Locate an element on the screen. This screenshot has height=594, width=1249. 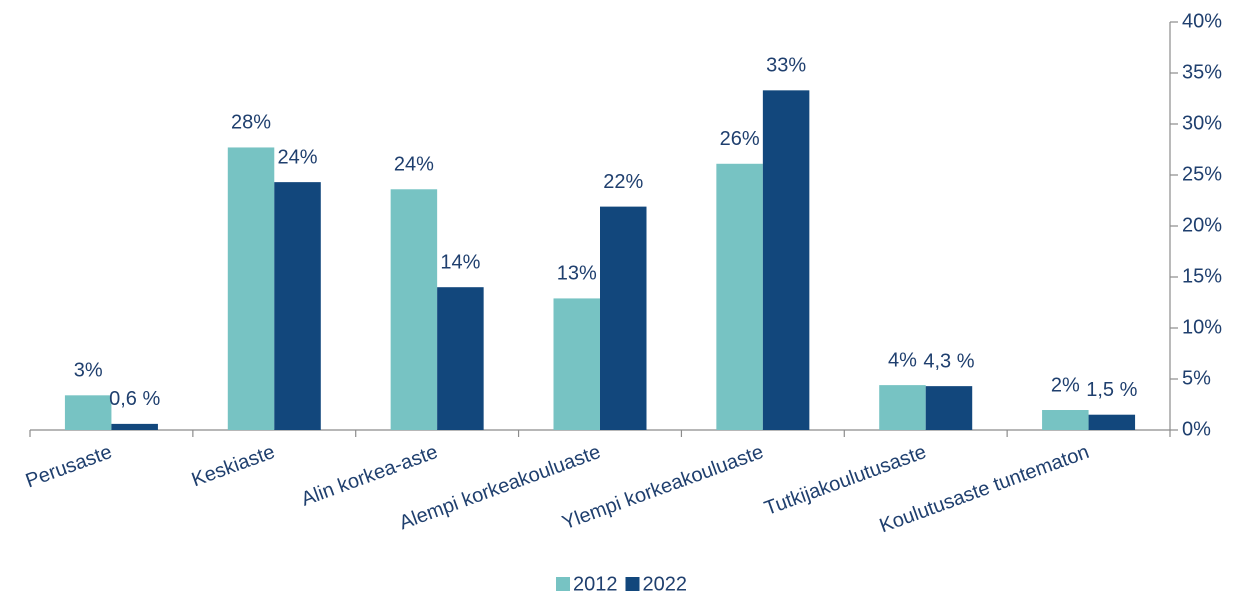
y-tick-label: 30% is located at coordinates (1202, 123).